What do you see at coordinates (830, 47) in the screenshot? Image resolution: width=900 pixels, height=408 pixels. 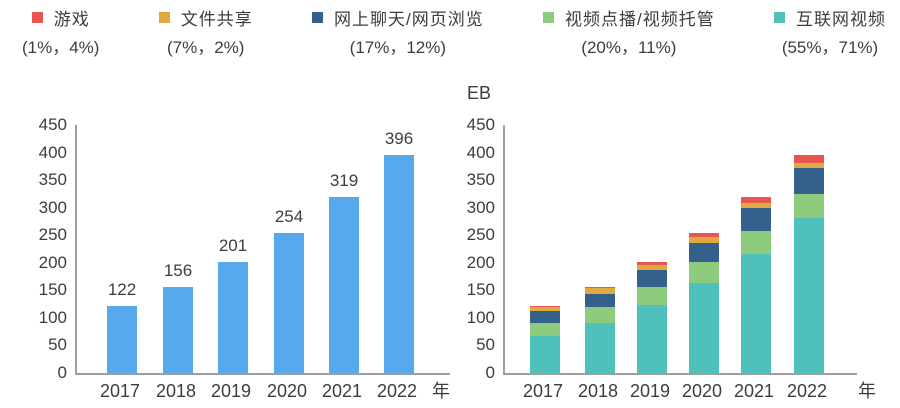 I see `legend-item-percentages: (55%，71%)` at bounding box center [830, 47].